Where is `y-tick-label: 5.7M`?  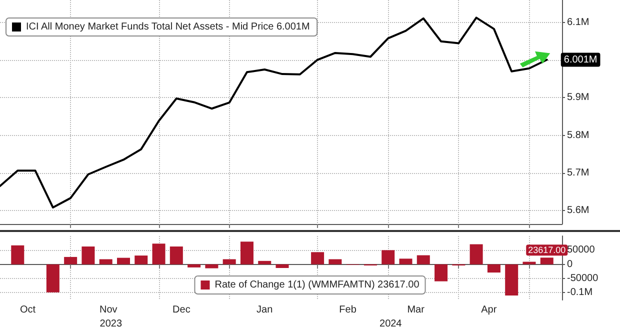
y-tick-label: 5.7M is located at coordinates (578, 172).